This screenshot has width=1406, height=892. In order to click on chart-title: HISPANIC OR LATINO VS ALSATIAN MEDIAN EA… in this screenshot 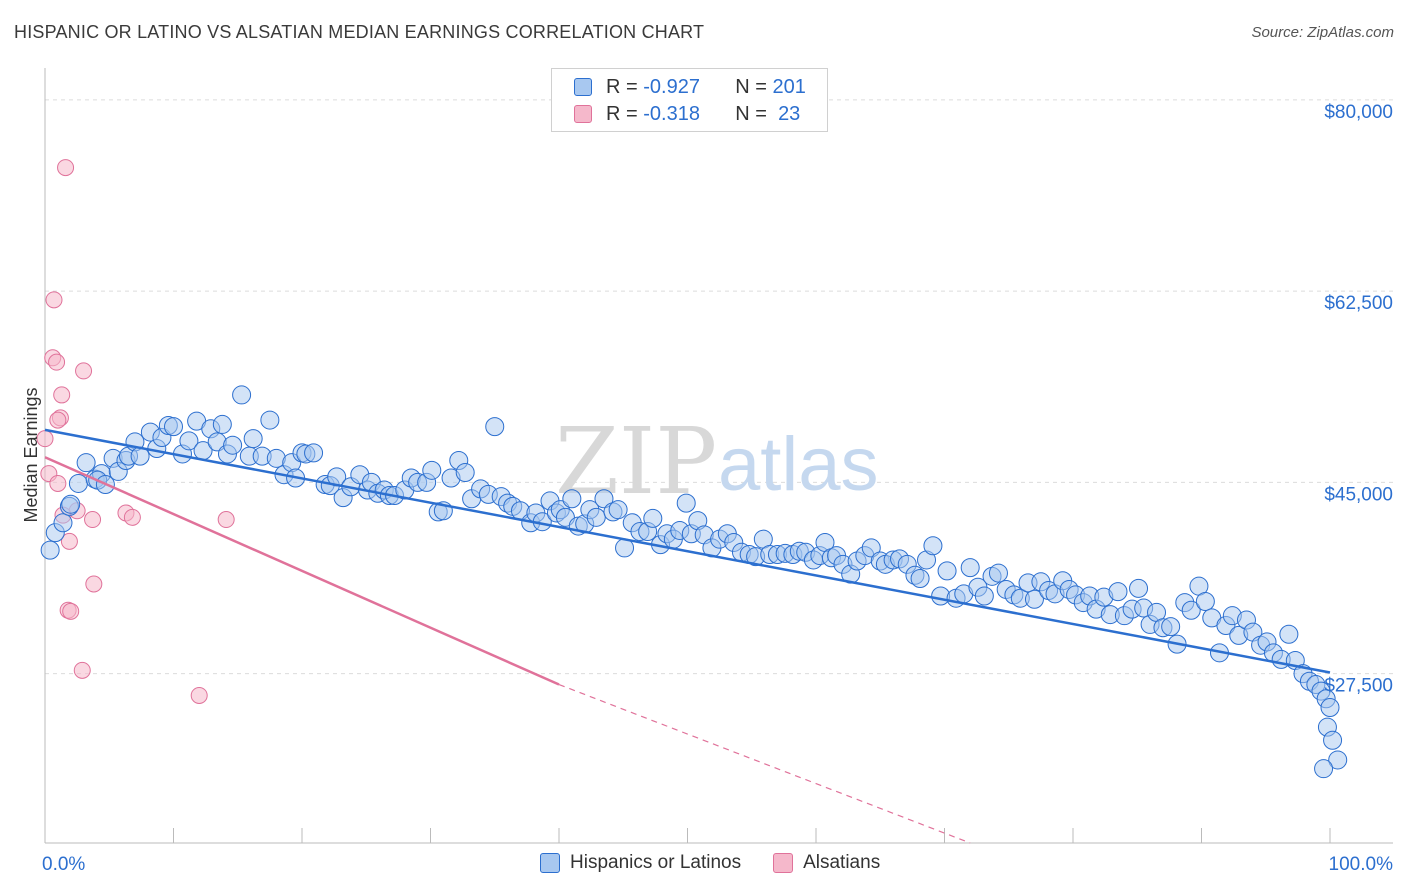, I will do `click(359, 32)`.